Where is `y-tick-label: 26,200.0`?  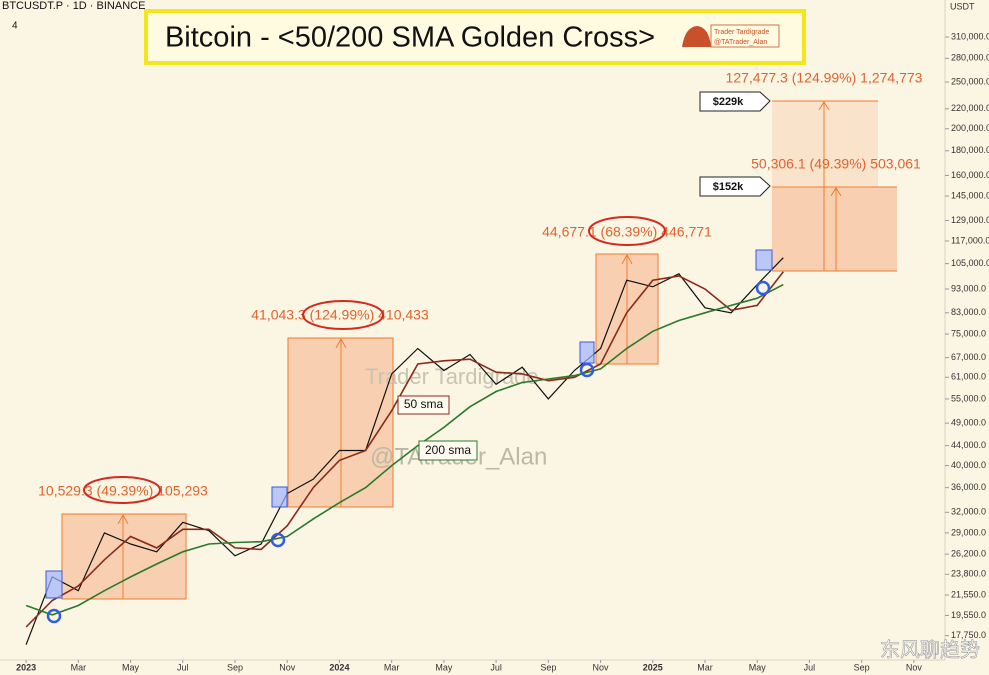
y-tick-label: 26,200.0 is located at coordinates (968, 554).